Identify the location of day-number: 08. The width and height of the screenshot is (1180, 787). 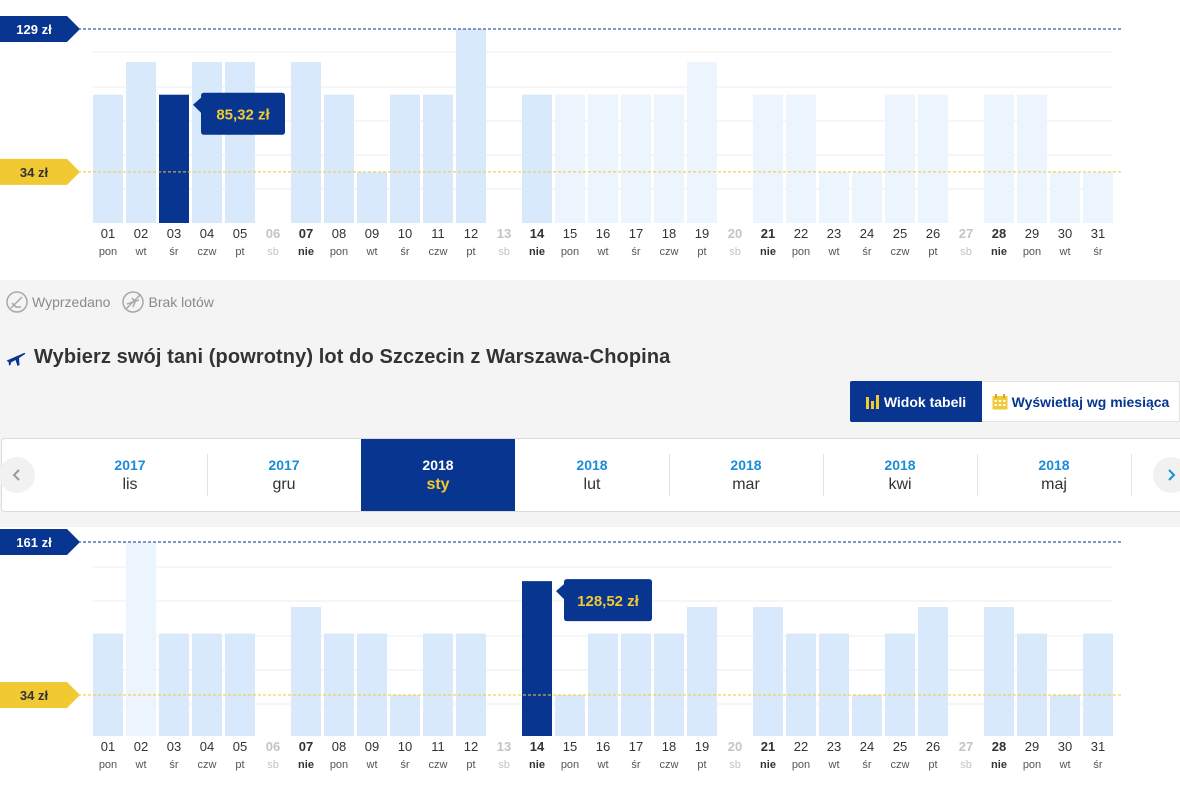
(339, 233).